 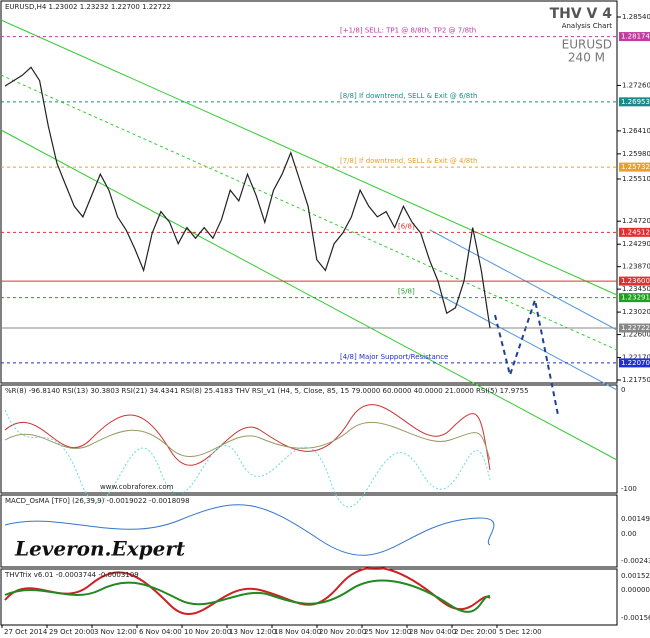 What do you see at coordinates (636, 358) in the screenshot?
I see `y-tick-label: 1.22170` at bounding box center [636, 358].